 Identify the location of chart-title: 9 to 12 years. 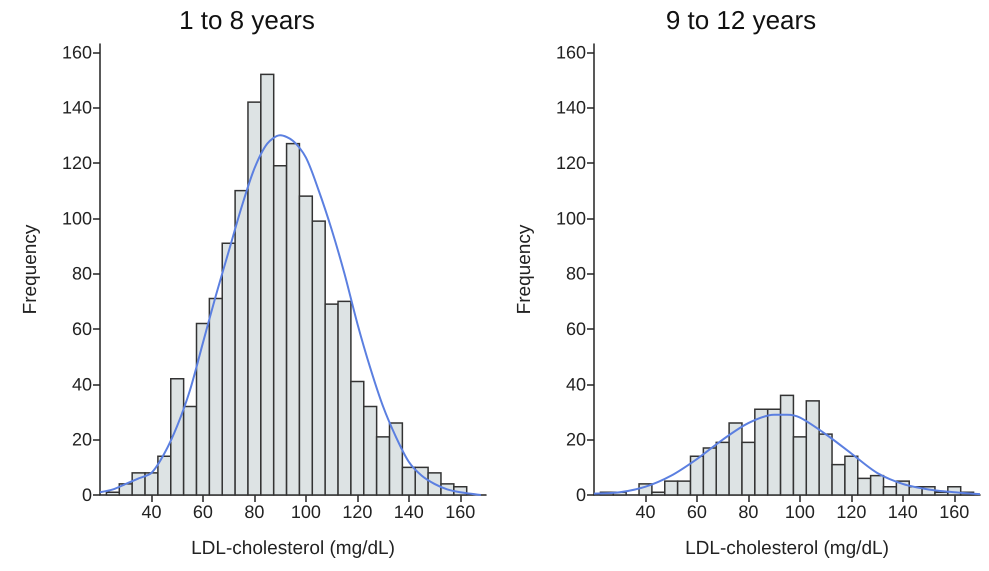
(741, 20).